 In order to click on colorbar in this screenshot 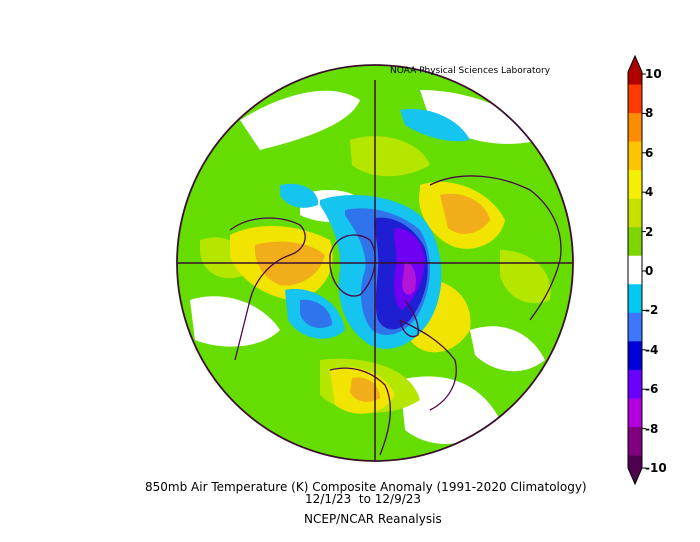, I will do `click(635, 270)`.